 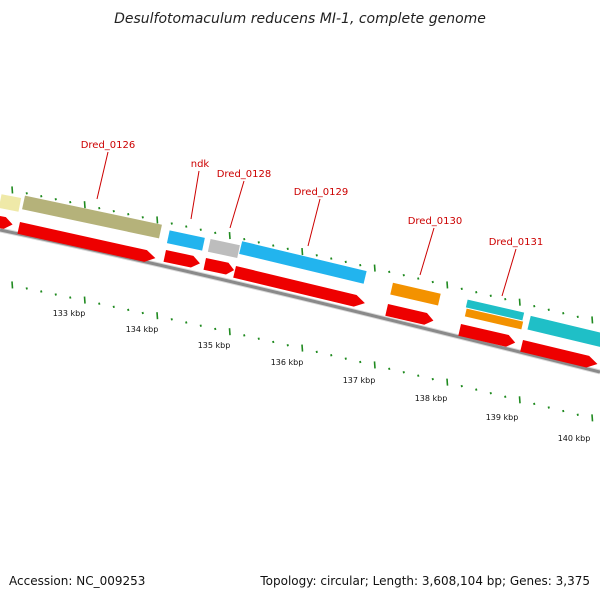 I want to click on gene-label-dred-0130: Dred_0130, so click(x=435, y=221).